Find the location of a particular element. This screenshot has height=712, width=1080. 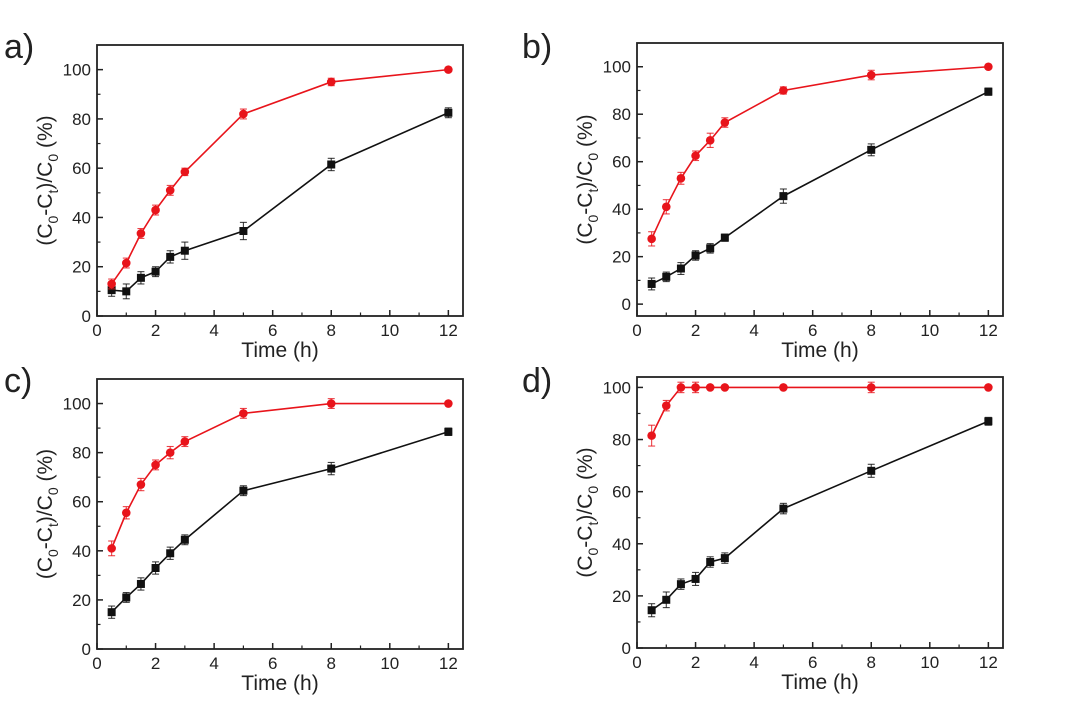

x-tick-label: 10 is located at coordinates (929, 662).